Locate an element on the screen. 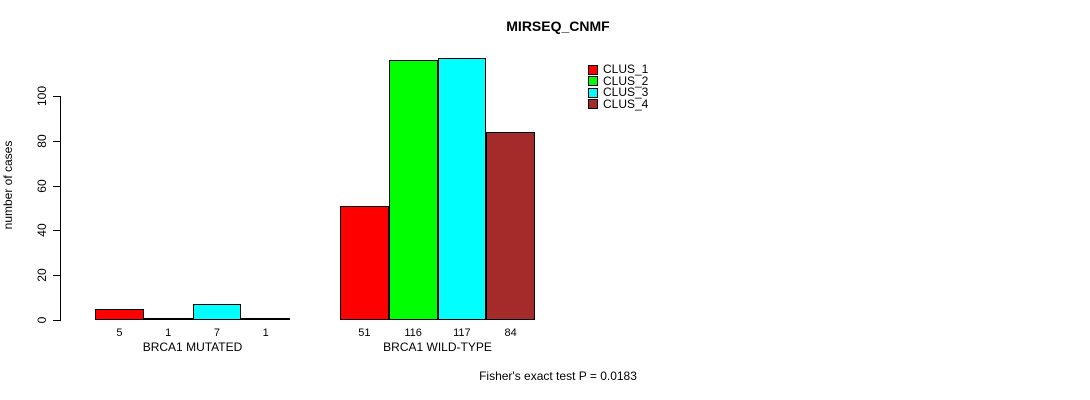 This screenshot has width=1090, height=400. y-axis-title: number of cases is located at coordinates (8, 185).